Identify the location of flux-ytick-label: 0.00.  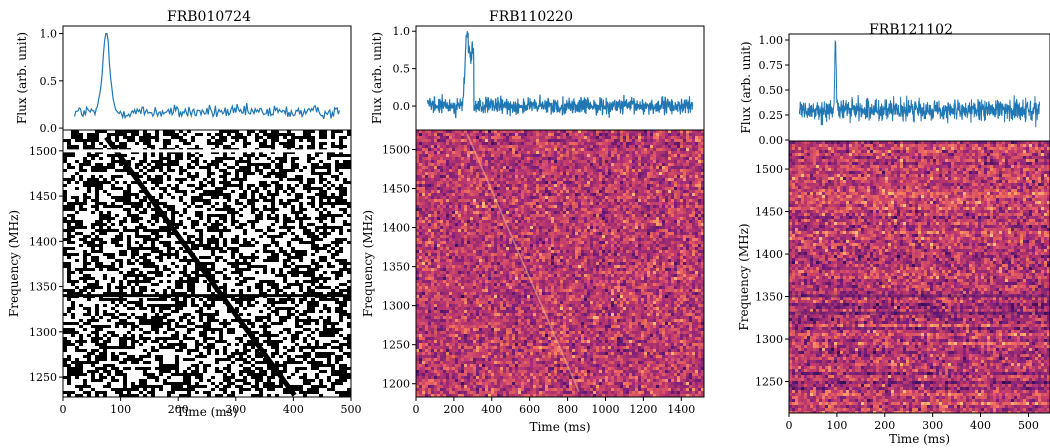
(771, 140).